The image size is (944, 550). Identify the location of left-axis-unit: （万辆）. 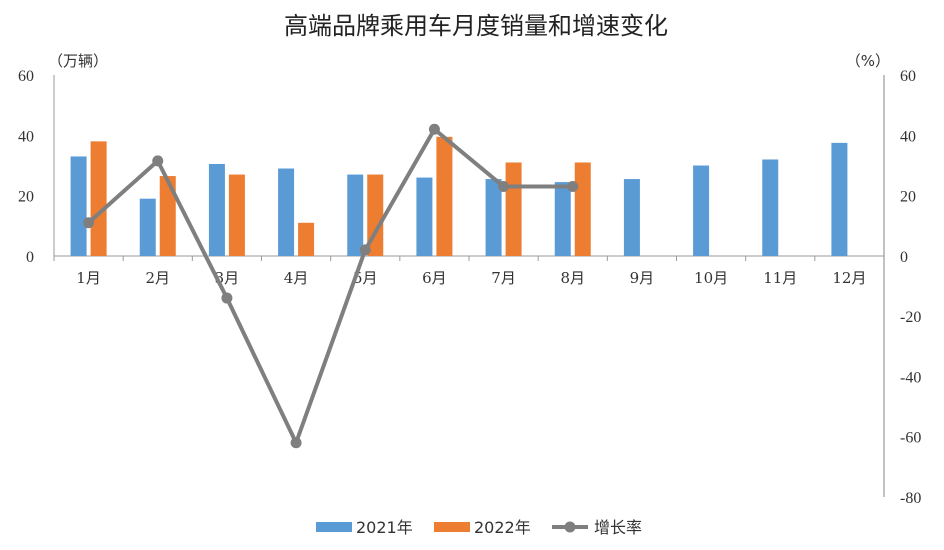
(78, 61).